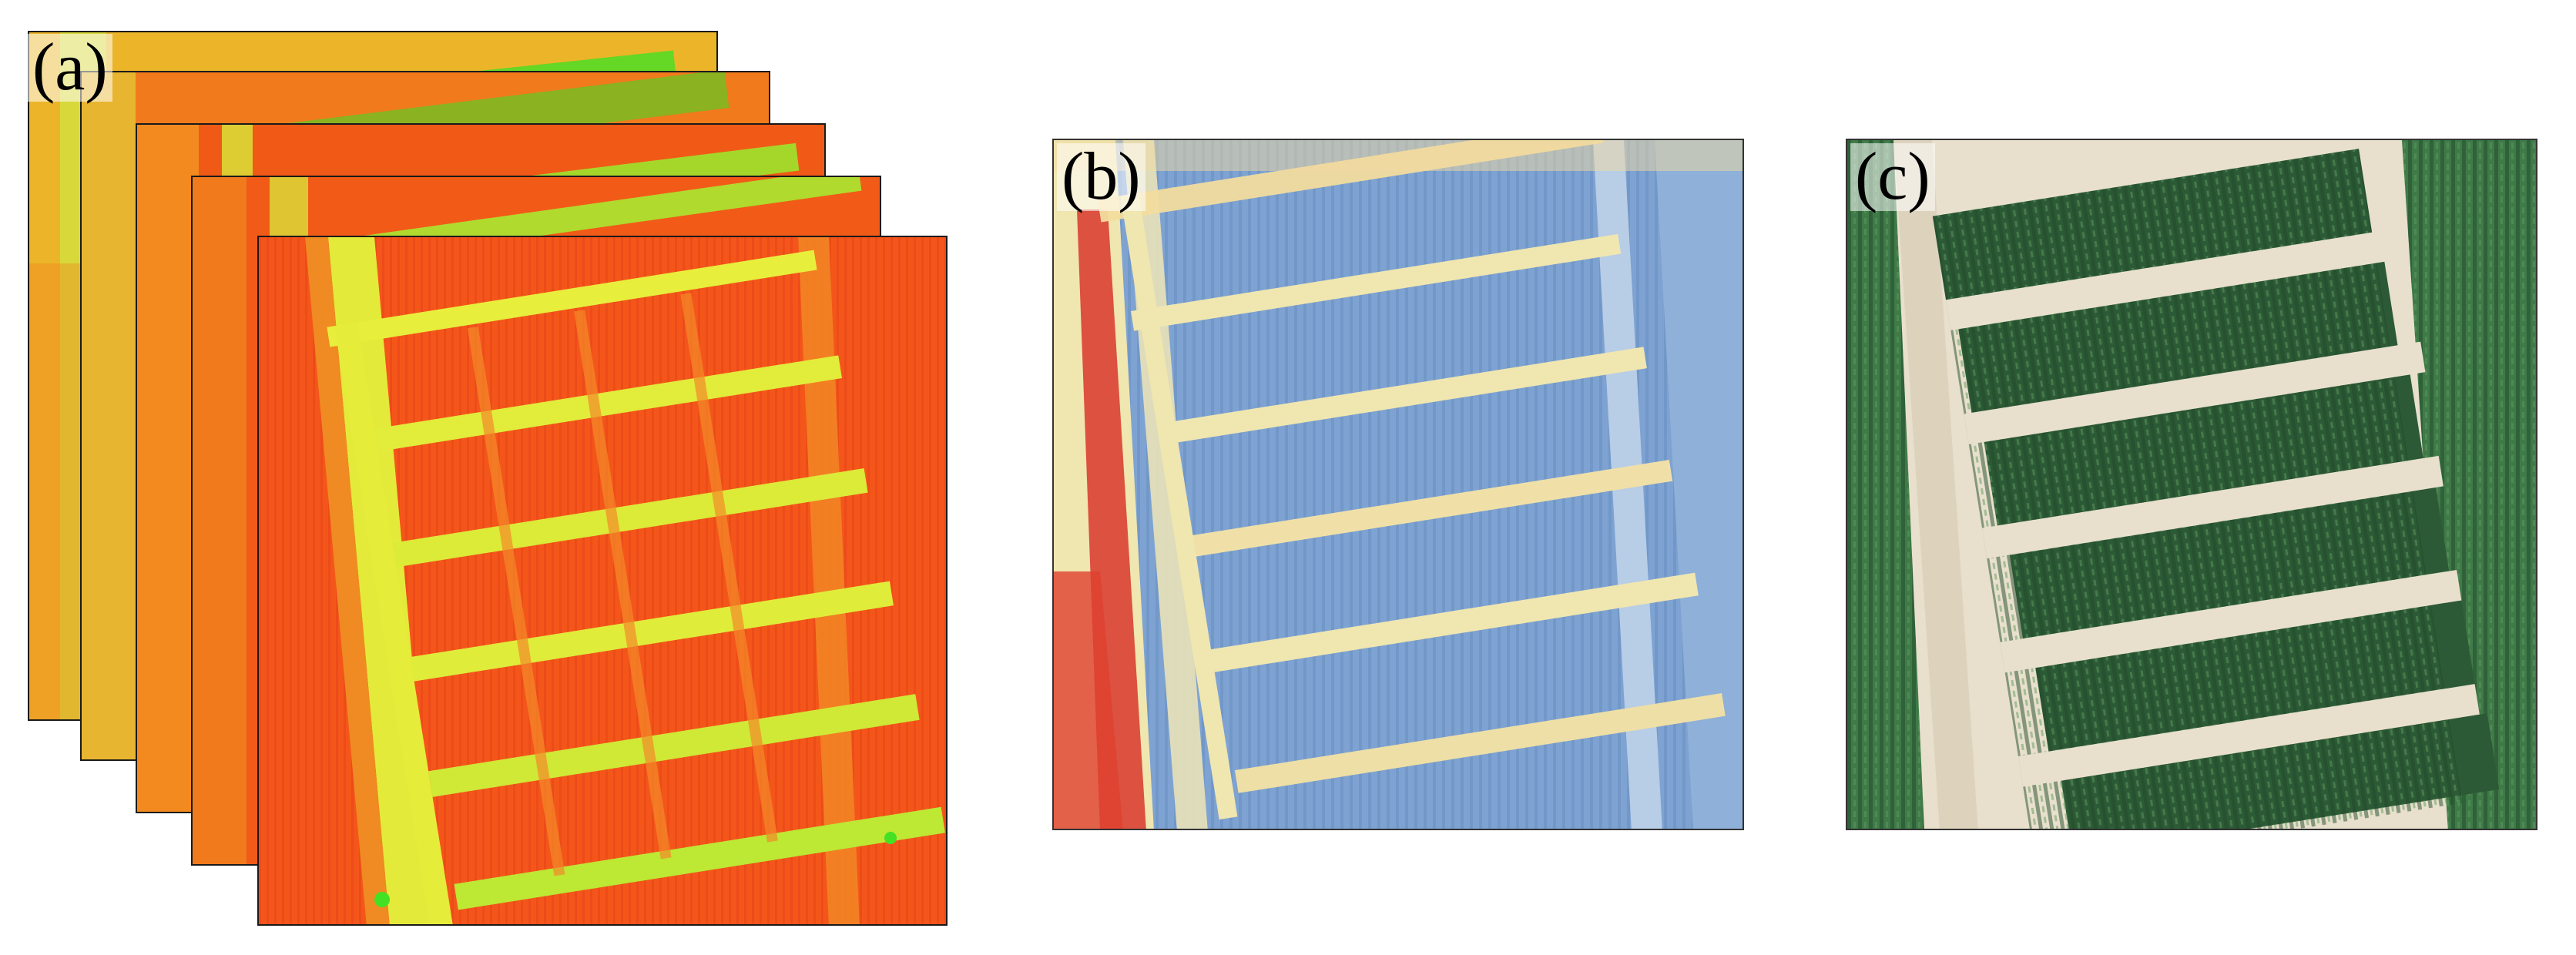 This screenshot has height=955, width=2576. Describe the element at coordinates (70, 68) in the screenshot. I see `panel-a-label: (a)` at that location.